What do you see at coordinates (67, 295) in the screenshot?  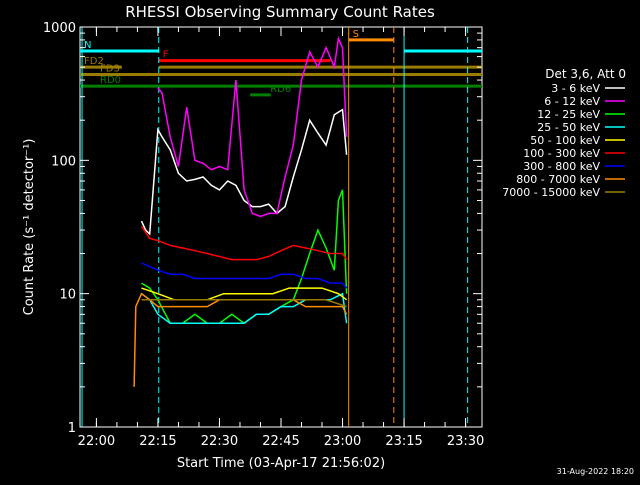 I see `y-tick-label: 10` at bounding box center [67, 295].